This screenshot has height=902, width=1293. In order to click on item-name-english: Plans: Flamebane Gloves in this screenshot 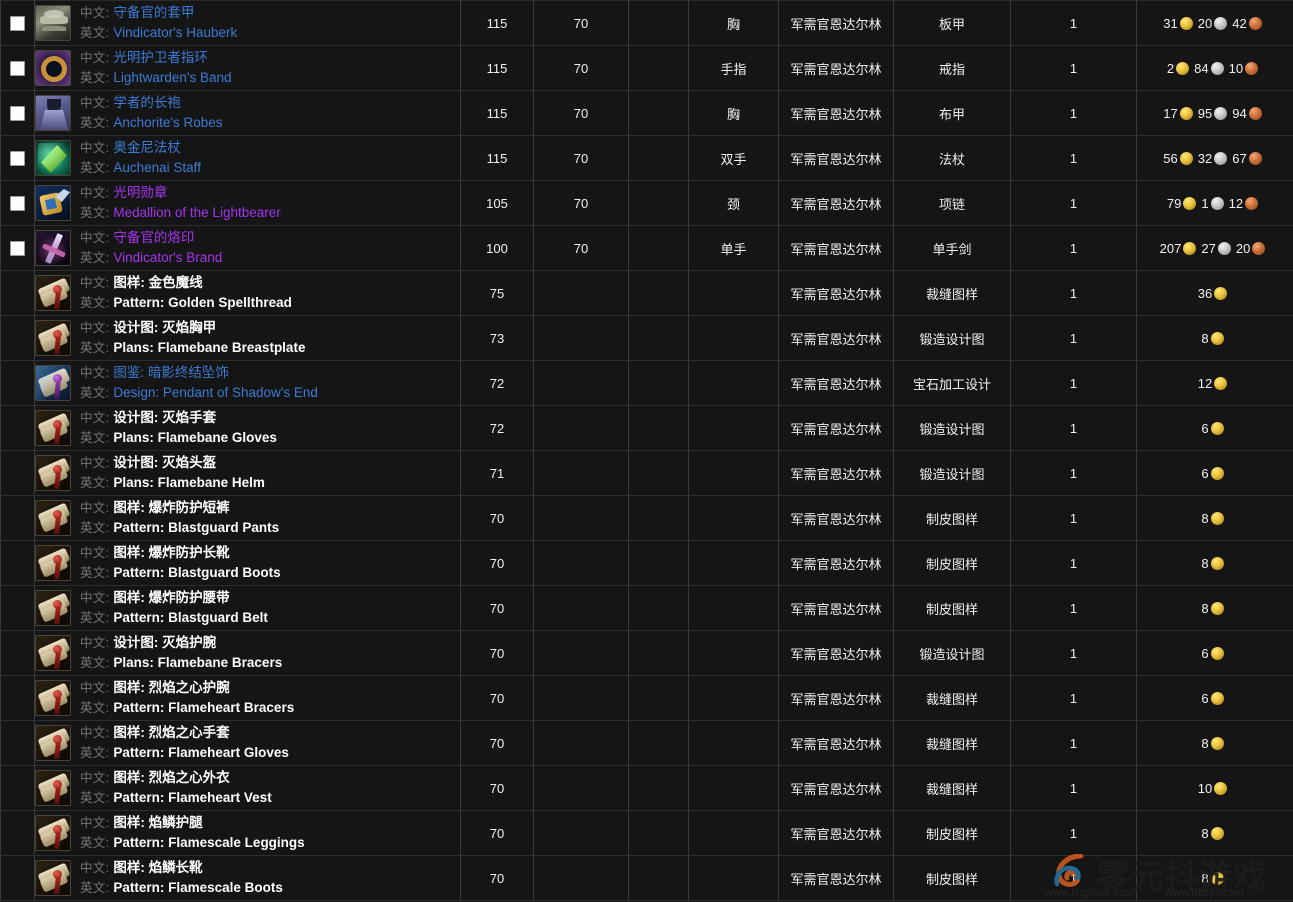, I will do `click(195, 437)`.